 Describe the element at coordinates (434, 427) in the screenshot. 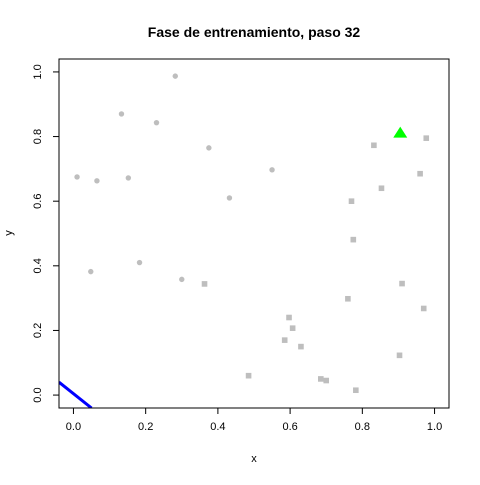

I see `x-tick-label: 1.0` at that location.